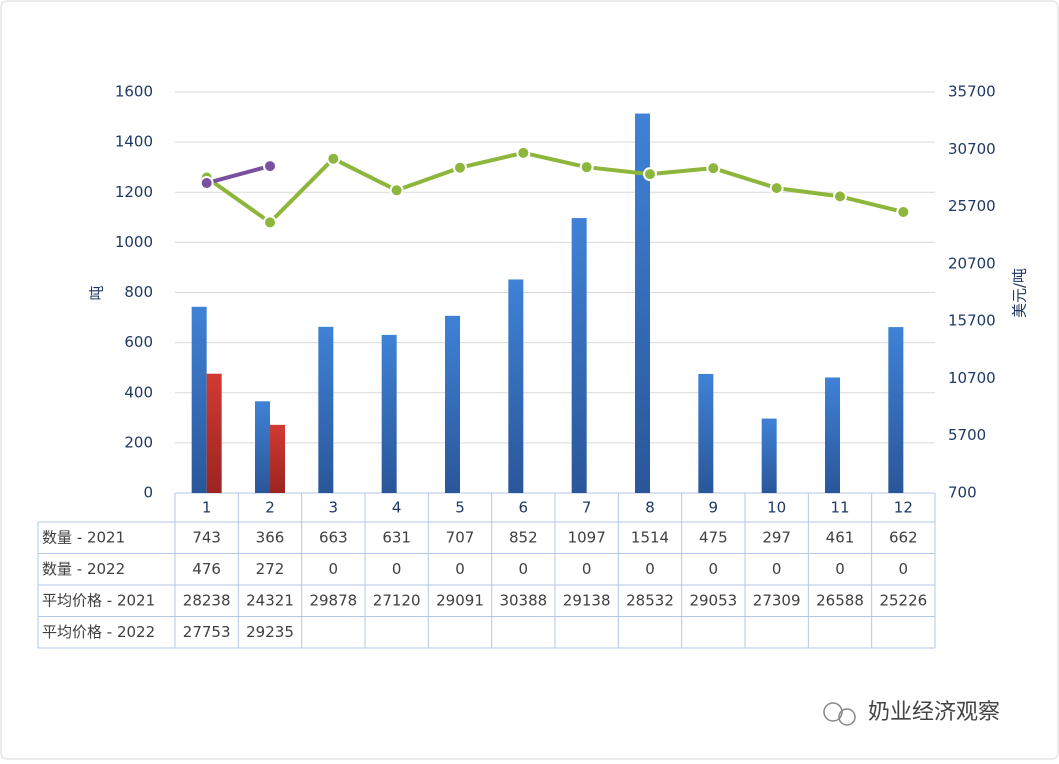  Describe the element at coordinates (776, 537) in the screenshot. I see `table-value: 297` at that location.